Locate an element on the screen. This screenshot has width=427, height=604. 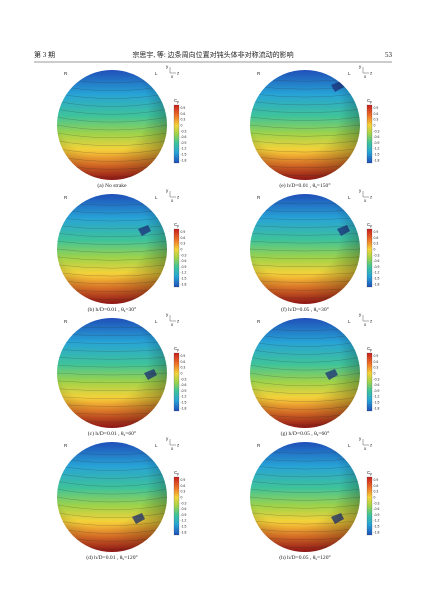
caption: (c) h/D=0.01 , θs=60° is located at coordinates (112, 433).